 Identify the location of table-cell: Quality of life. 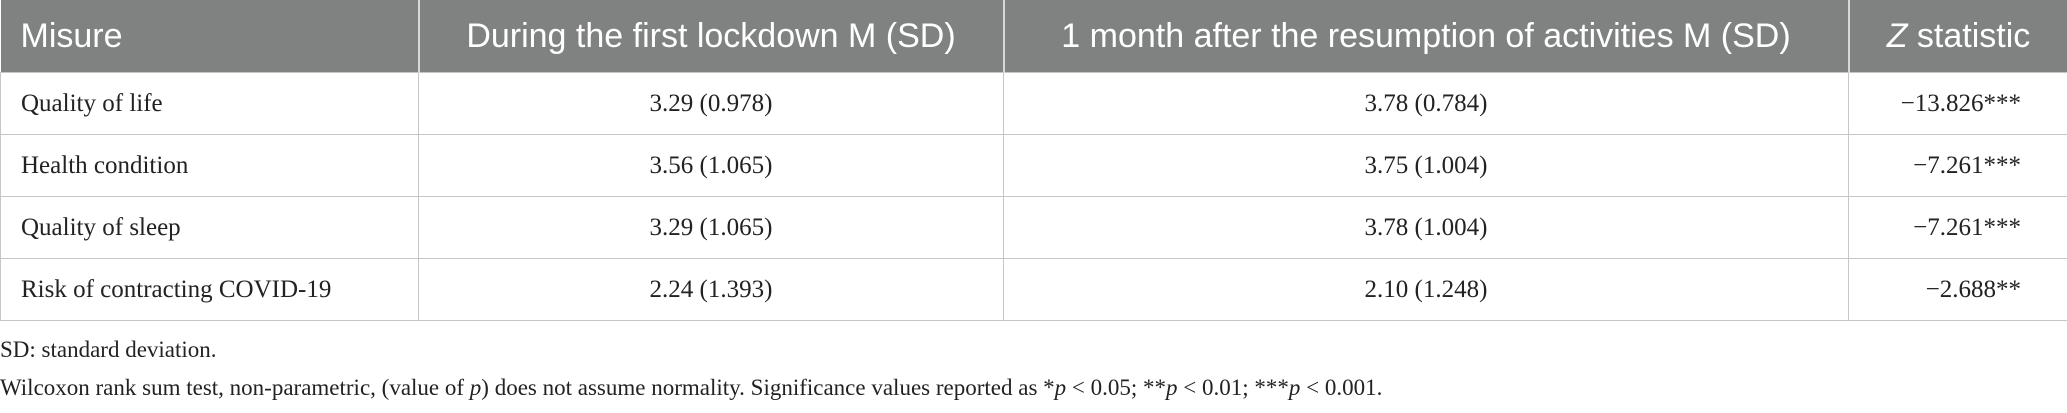
(209, 103).